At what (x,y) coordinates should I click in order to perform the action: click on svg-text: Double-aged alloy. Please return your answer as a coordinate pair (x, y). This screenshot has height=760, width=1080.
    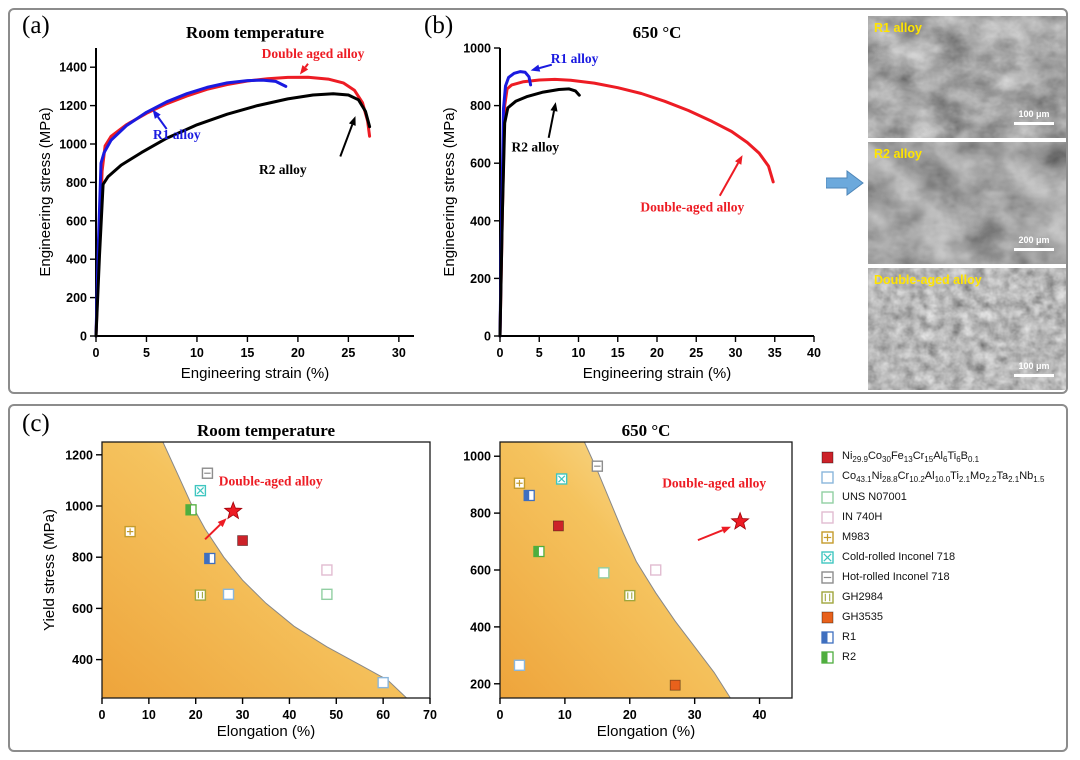
    Looking at the image, I should click on (714, 483).